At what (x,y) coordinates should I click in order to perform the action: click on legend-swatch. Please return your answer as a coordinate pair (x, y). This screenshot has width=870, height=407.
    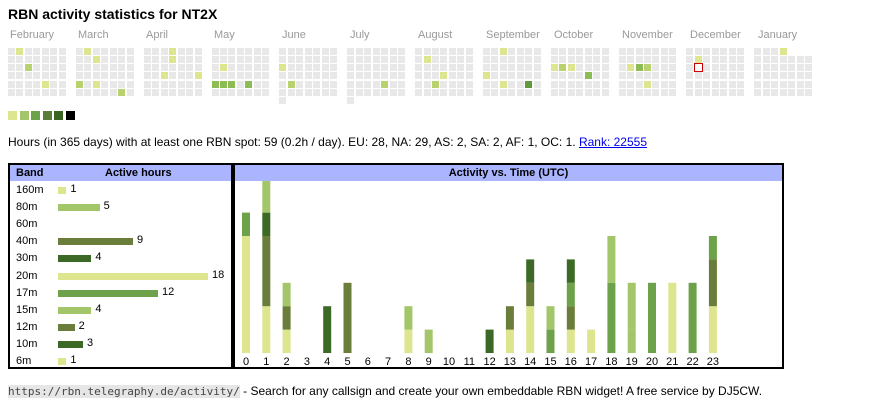
    Looking at the image, I should click on (24, 115).